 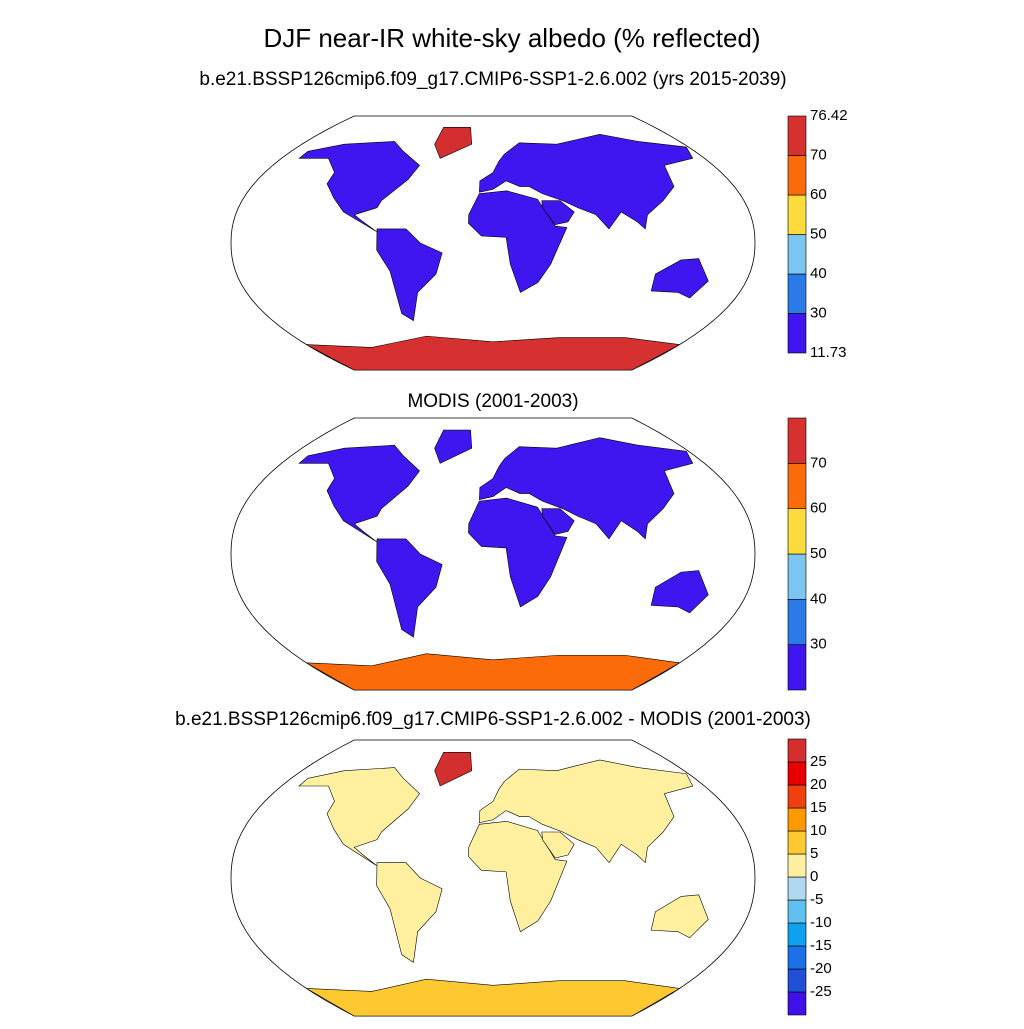 What do you see at coordinates (821, 945) in the screenshot?
I see `colorbar-label: -15` at bounding box center [821, 945].